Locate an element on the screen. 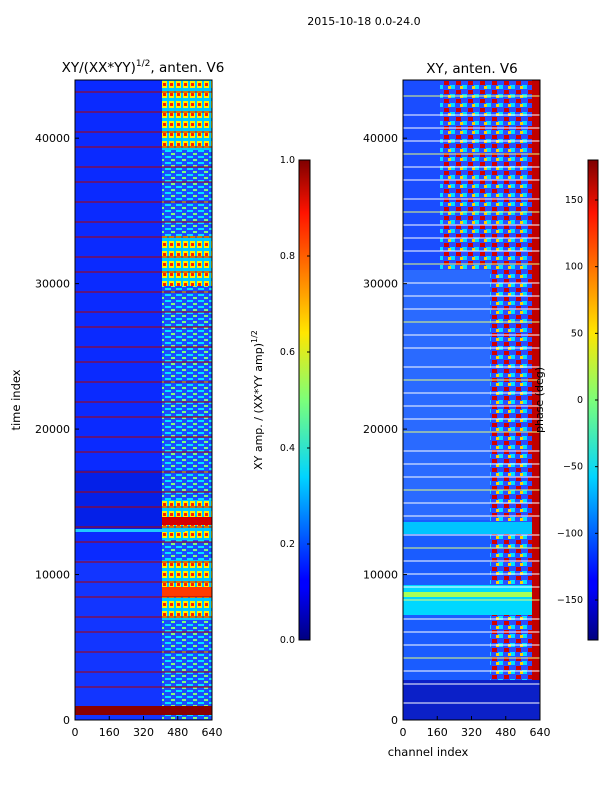 Image resolution: width=600 pixels, height=804 pixels. right-y-ticks: 0 10000 20000 30000 40000 is located at coordinates (385, 429).